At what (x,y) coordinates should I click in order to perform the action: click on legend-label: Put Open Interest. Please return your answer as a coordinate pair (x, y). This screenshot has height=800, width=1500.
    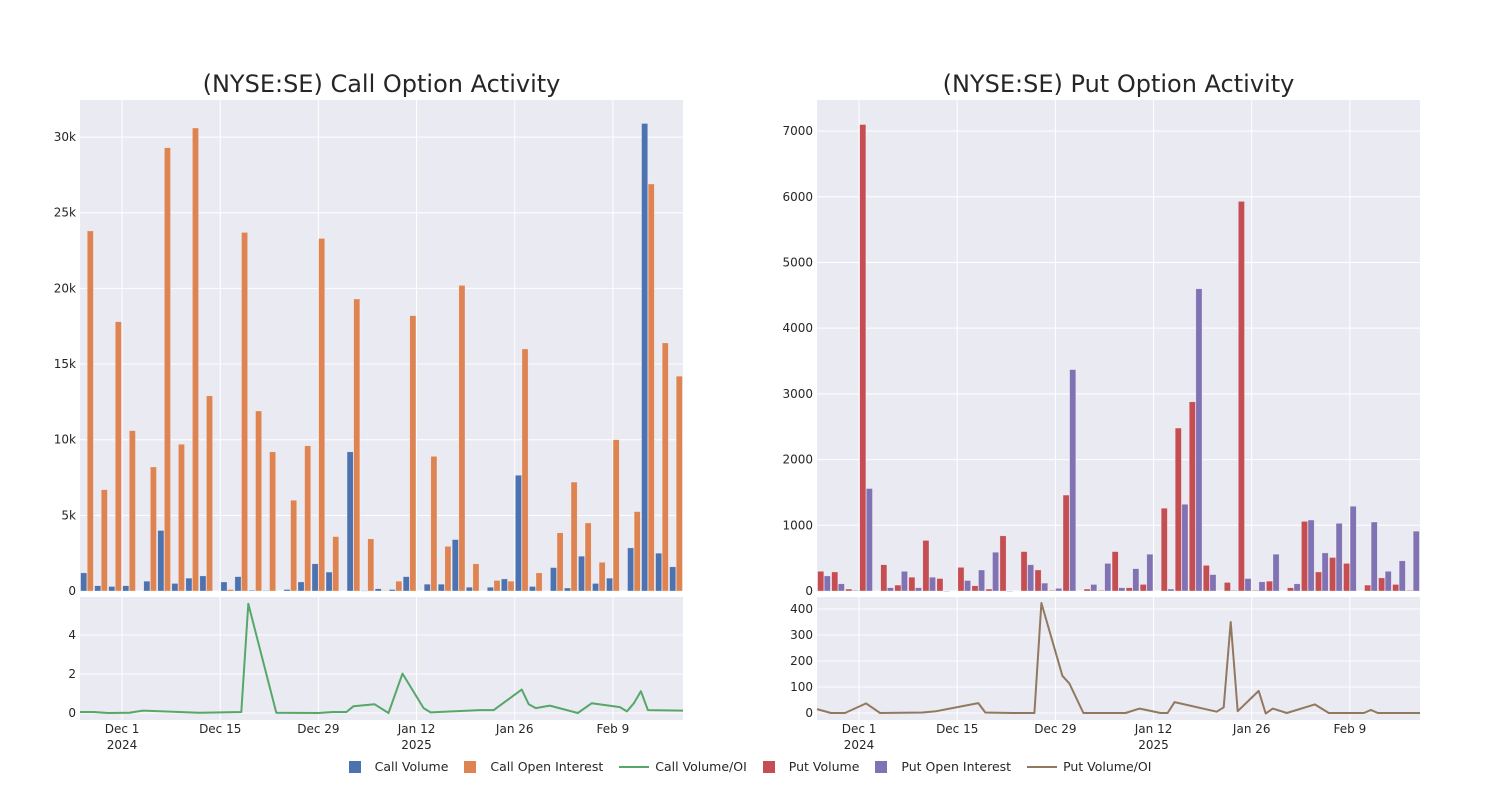
    Looking at the image, I should click on (956, 766).